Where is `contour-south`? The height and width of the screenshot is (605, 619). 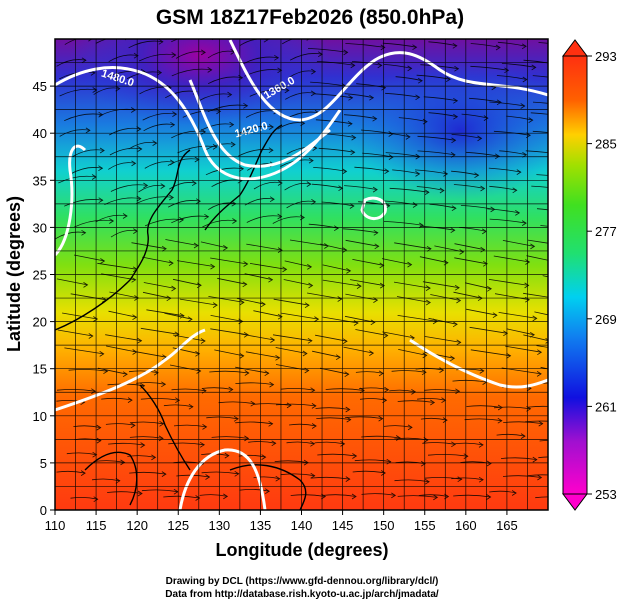
contour-south is located at coordinates (130, 370).